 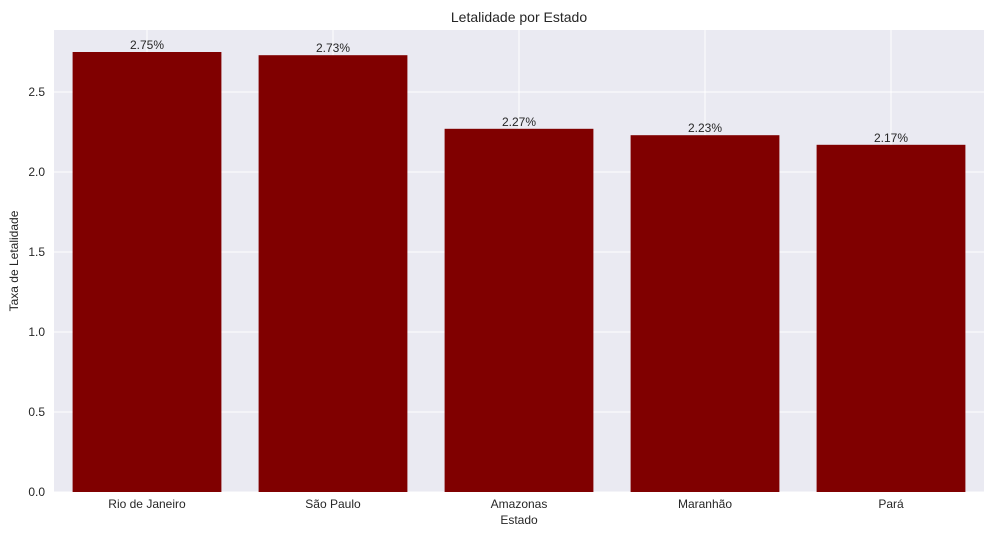 What do you see at coordinates (705, 128) in the screenshot?
I see `bar-value-label: 2.23%` at bounding box center [705, 128].